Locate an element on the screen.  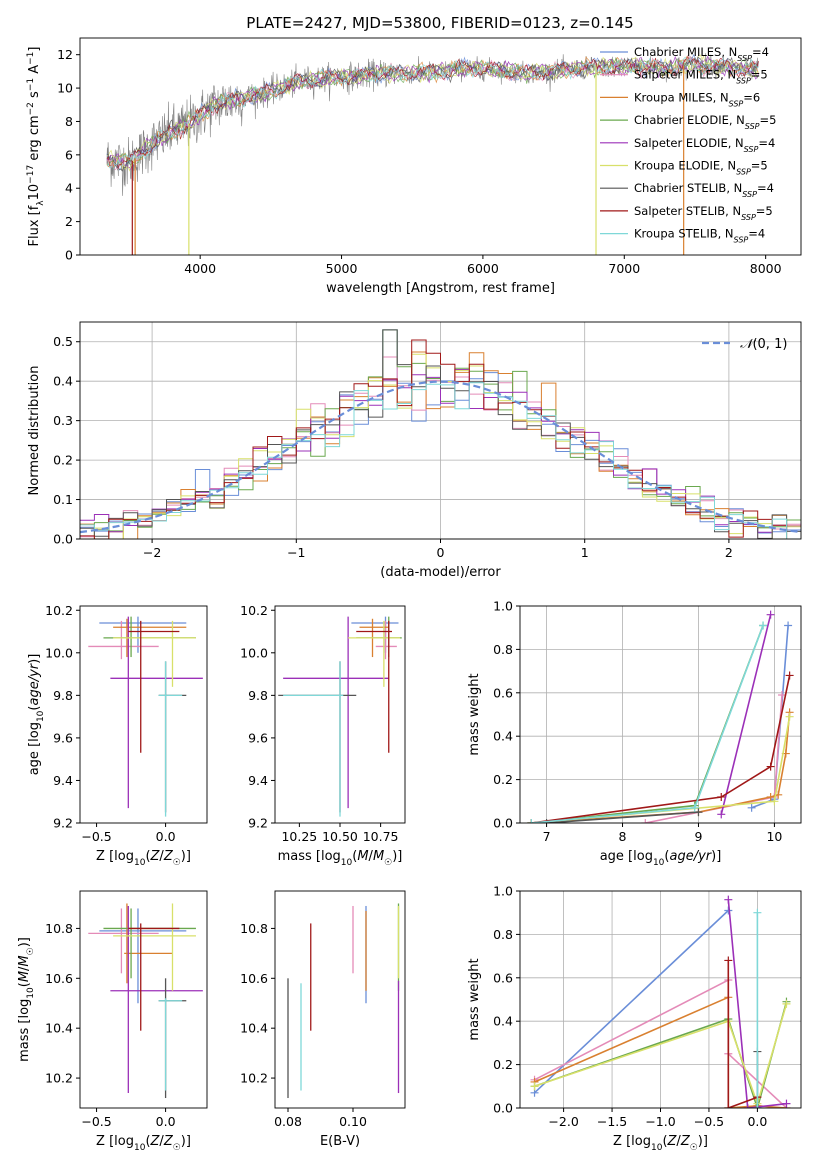
legend-label: Kroupa ELODIE, NSSP=5 is located at coordinates (701, 168).